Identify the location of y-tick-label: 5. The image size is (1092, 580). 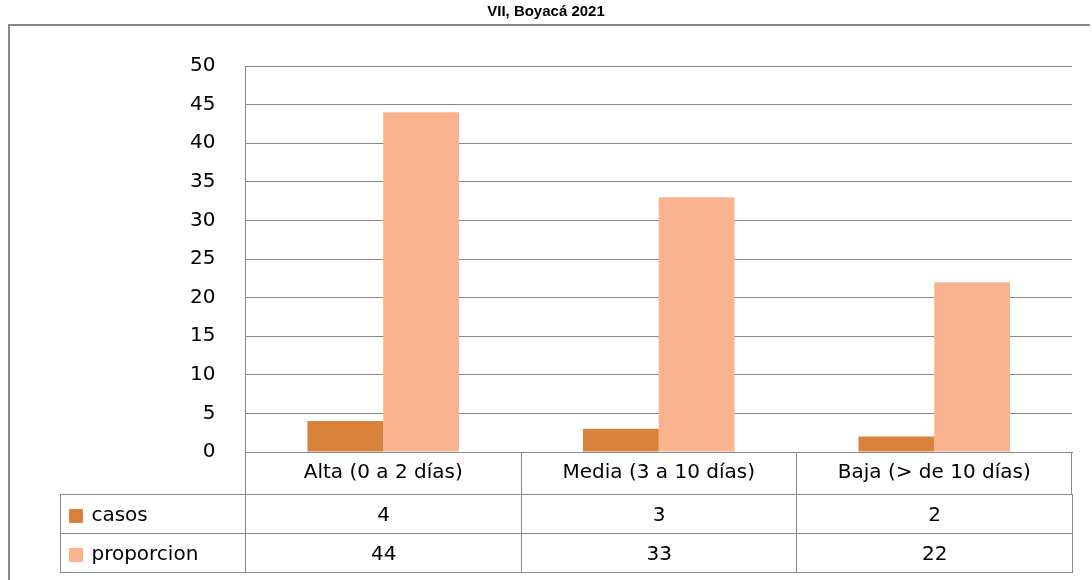
(209, 411).